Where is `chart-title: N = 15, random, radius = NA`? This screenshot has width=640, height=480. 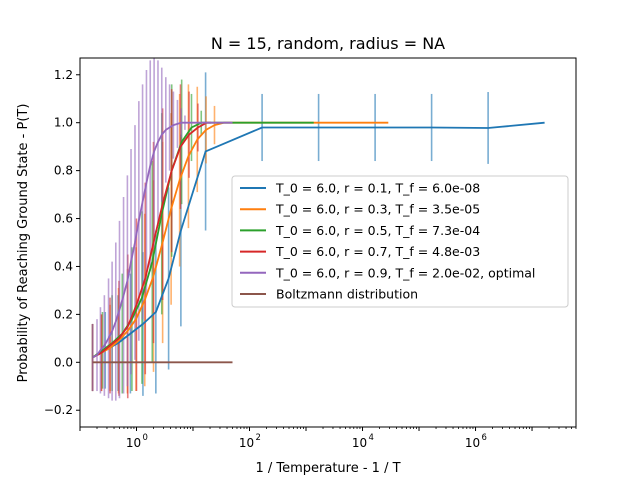 chart-title: N = 15, random, radius = NA is located at coordinates (328, 43).